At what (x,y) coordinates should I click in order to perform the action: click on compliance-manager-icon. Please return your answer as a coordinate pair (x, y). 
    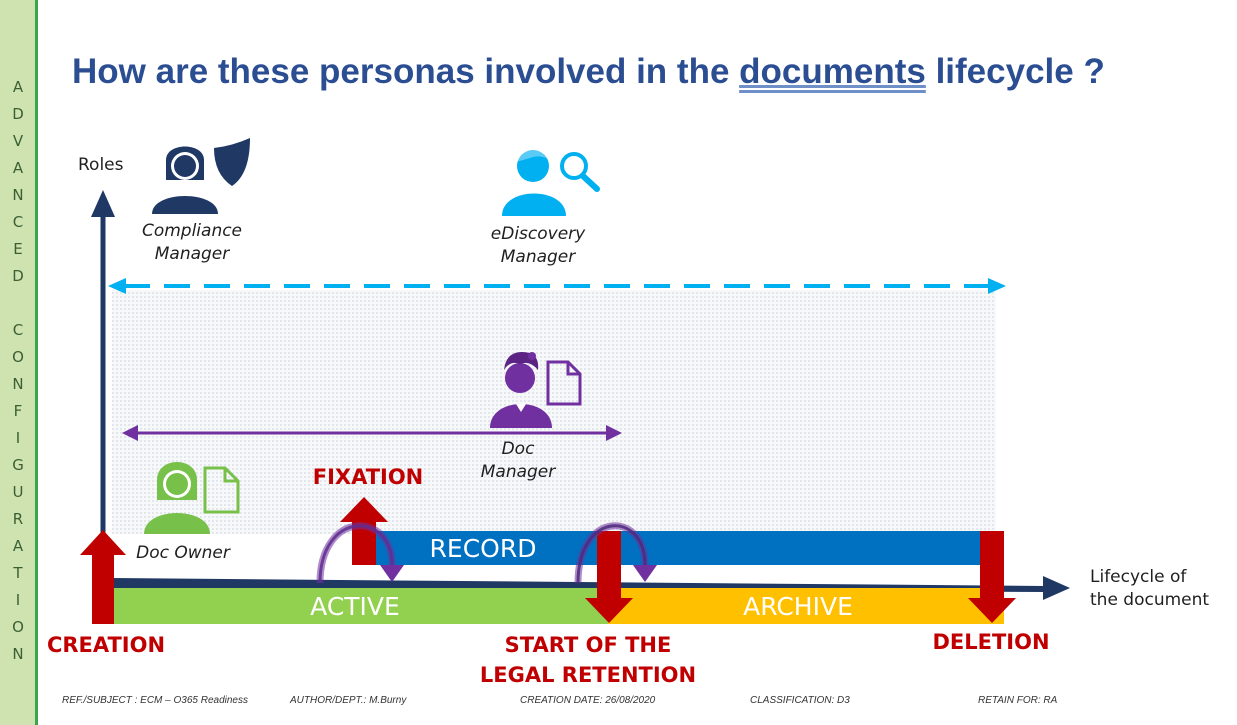
    Looking at the image, I should click on (201, 176).